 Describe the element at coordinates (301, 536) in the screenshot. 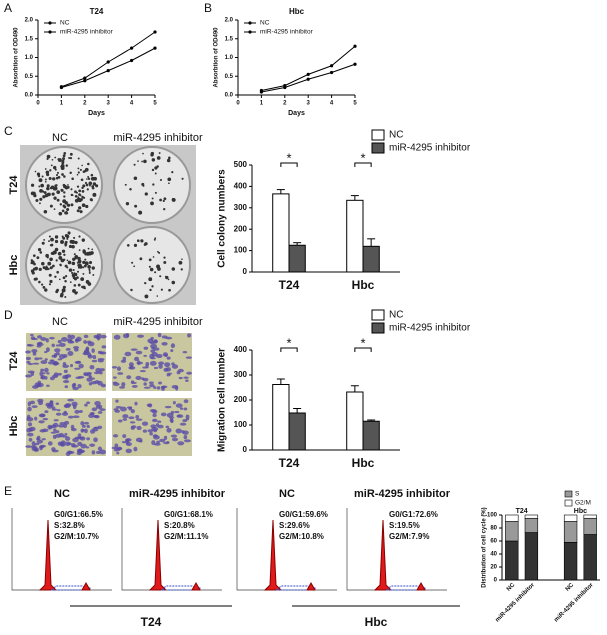

I see `flow-stat: G2/M:10.8%` at that location.